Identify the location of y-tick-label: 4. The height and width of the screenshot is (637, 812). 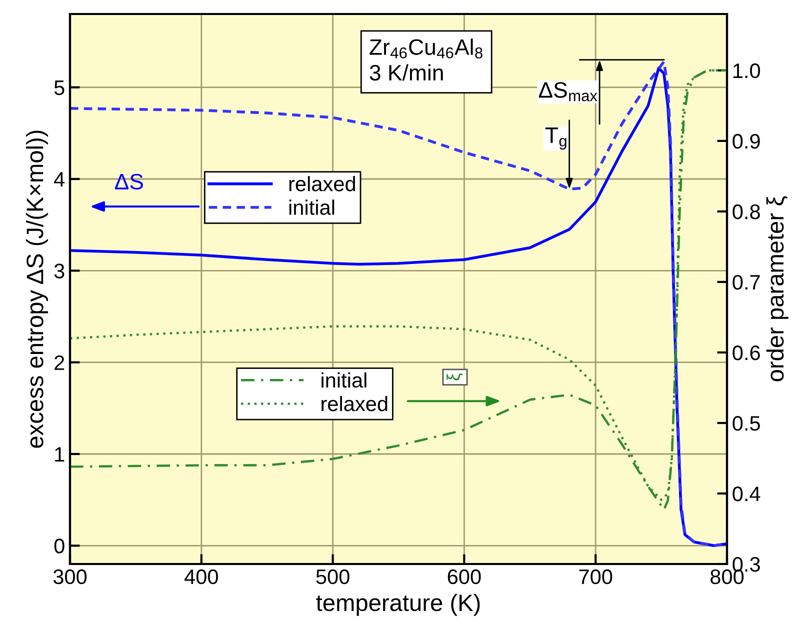
(59, 179).